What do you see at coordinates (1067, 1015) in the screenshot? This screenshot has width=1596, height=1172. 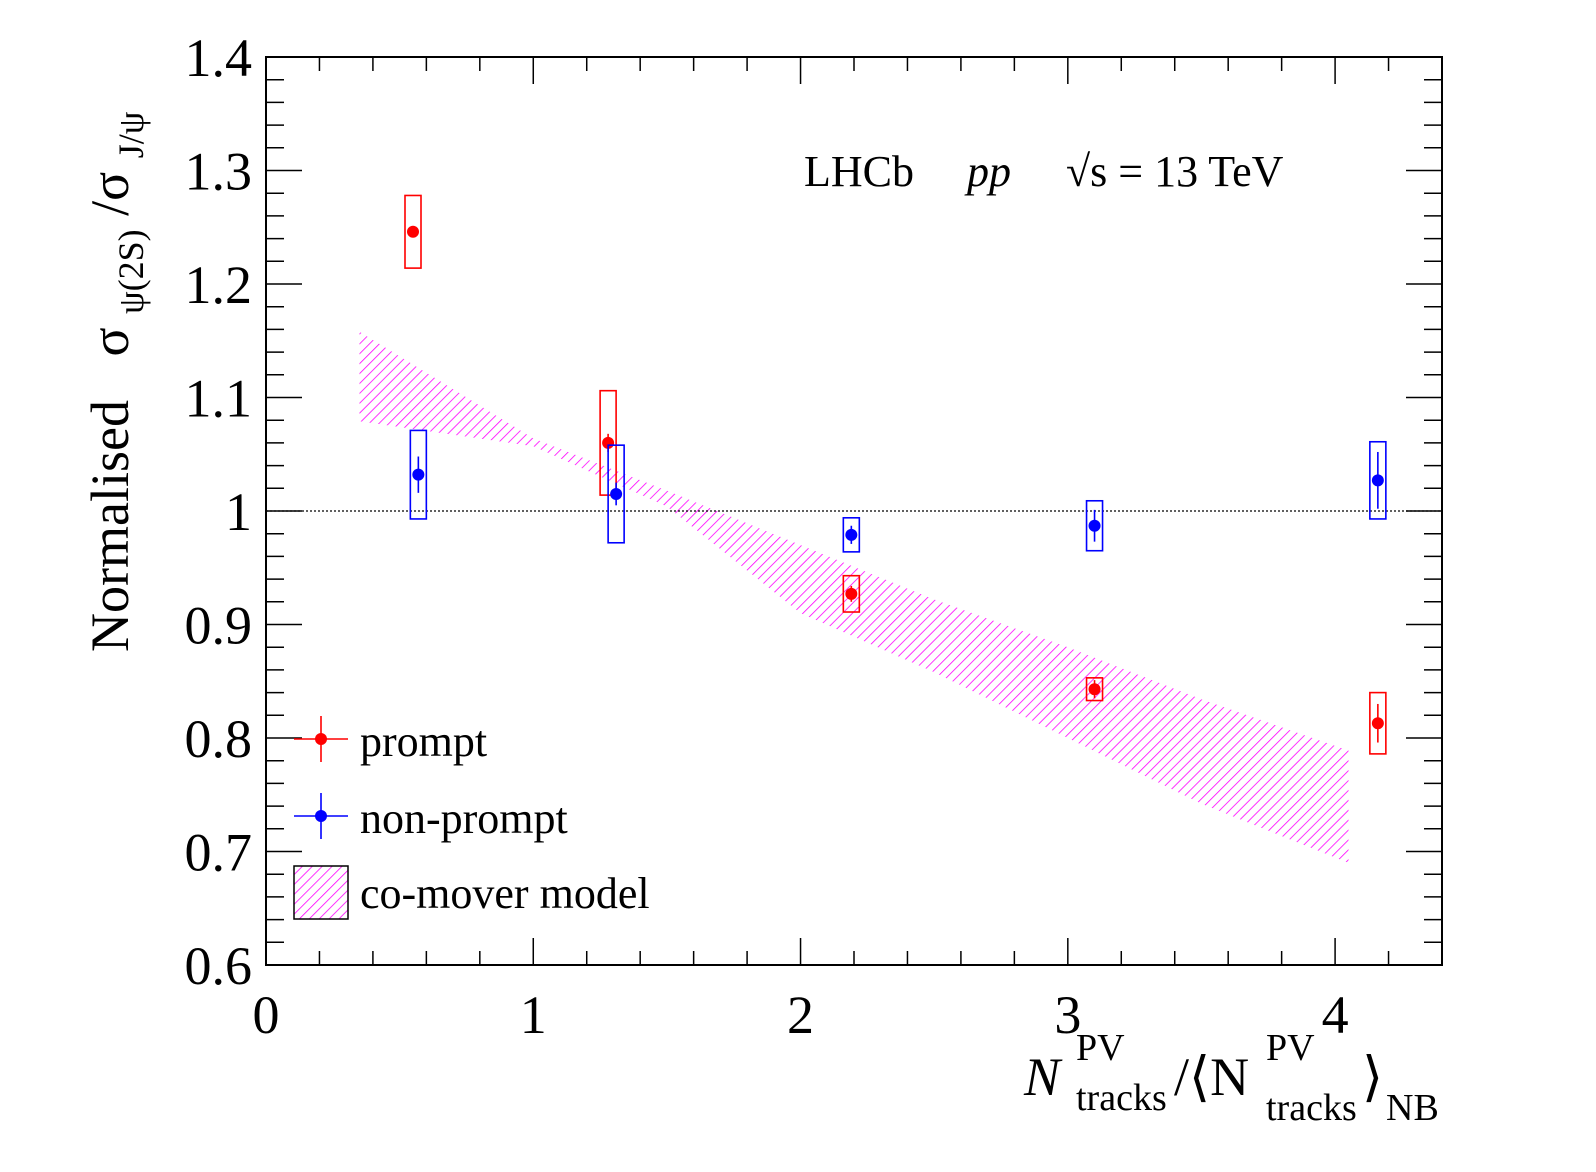 I see `x-tick-label: 3` at bounding box center [1067, 1015].